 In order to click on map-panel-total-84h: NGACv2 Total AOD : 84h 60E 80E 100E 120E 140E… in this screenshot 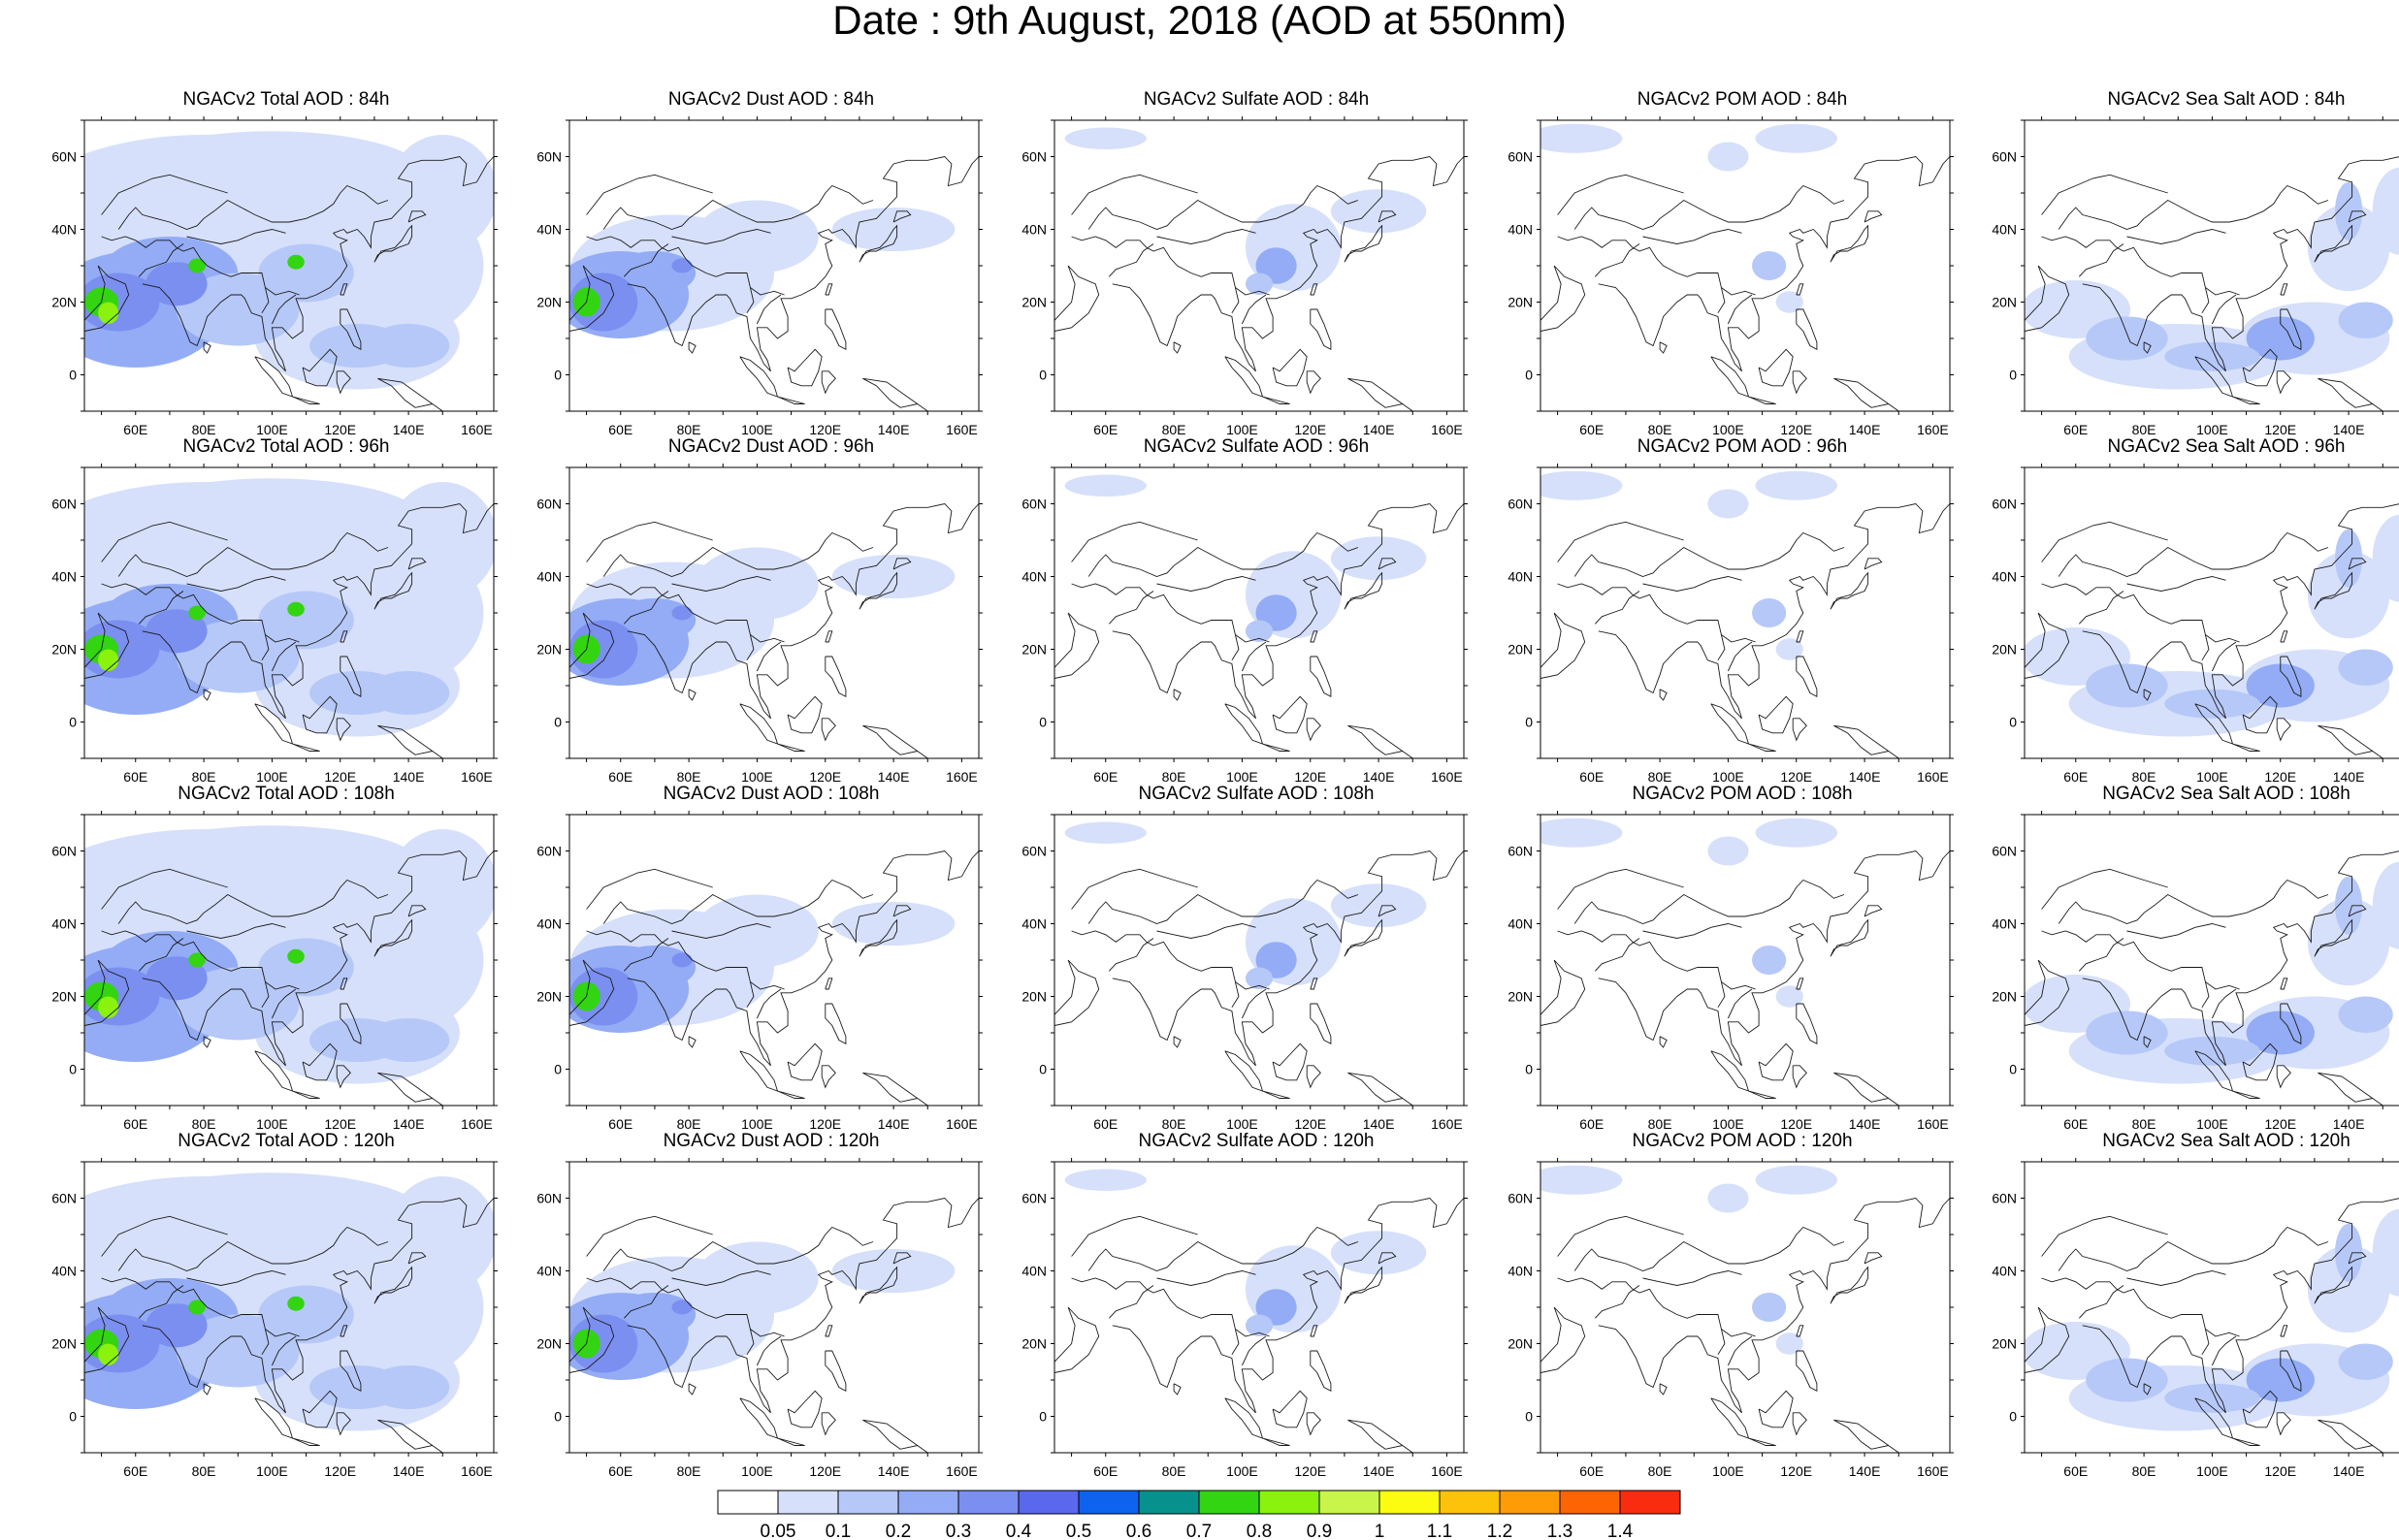, I will do `click(287, 268)`.